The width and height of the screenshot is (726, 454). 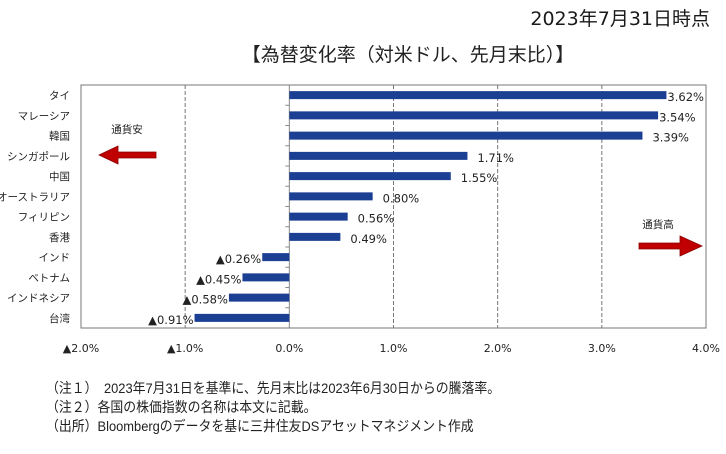 What do you see at coordinates (479, 178) in the screenshot?
I see `data-label: 1.55%` at bounding box center [479, 178].